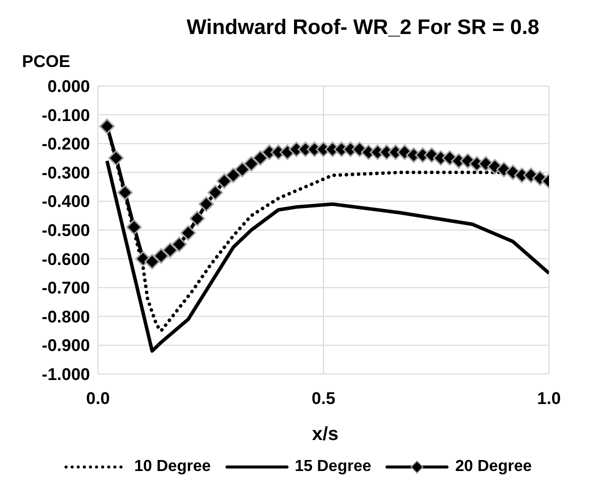 Image resolution: width=596 pixels, height=477 pixels. Describe the element at coordinates (325, 435) in the screenshot. I see `x-axis-title: x/s` at that location.